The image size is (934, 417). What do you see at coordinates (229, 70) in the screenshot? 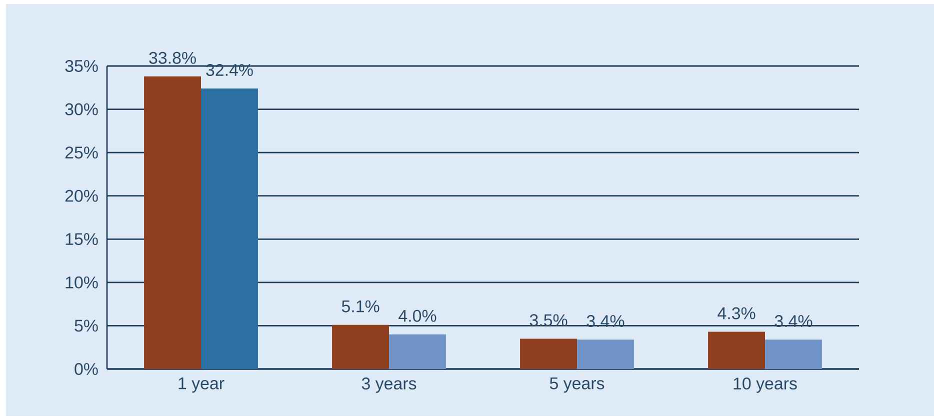
I see `data-label: 32.4%` at bounding box center [229, 70].